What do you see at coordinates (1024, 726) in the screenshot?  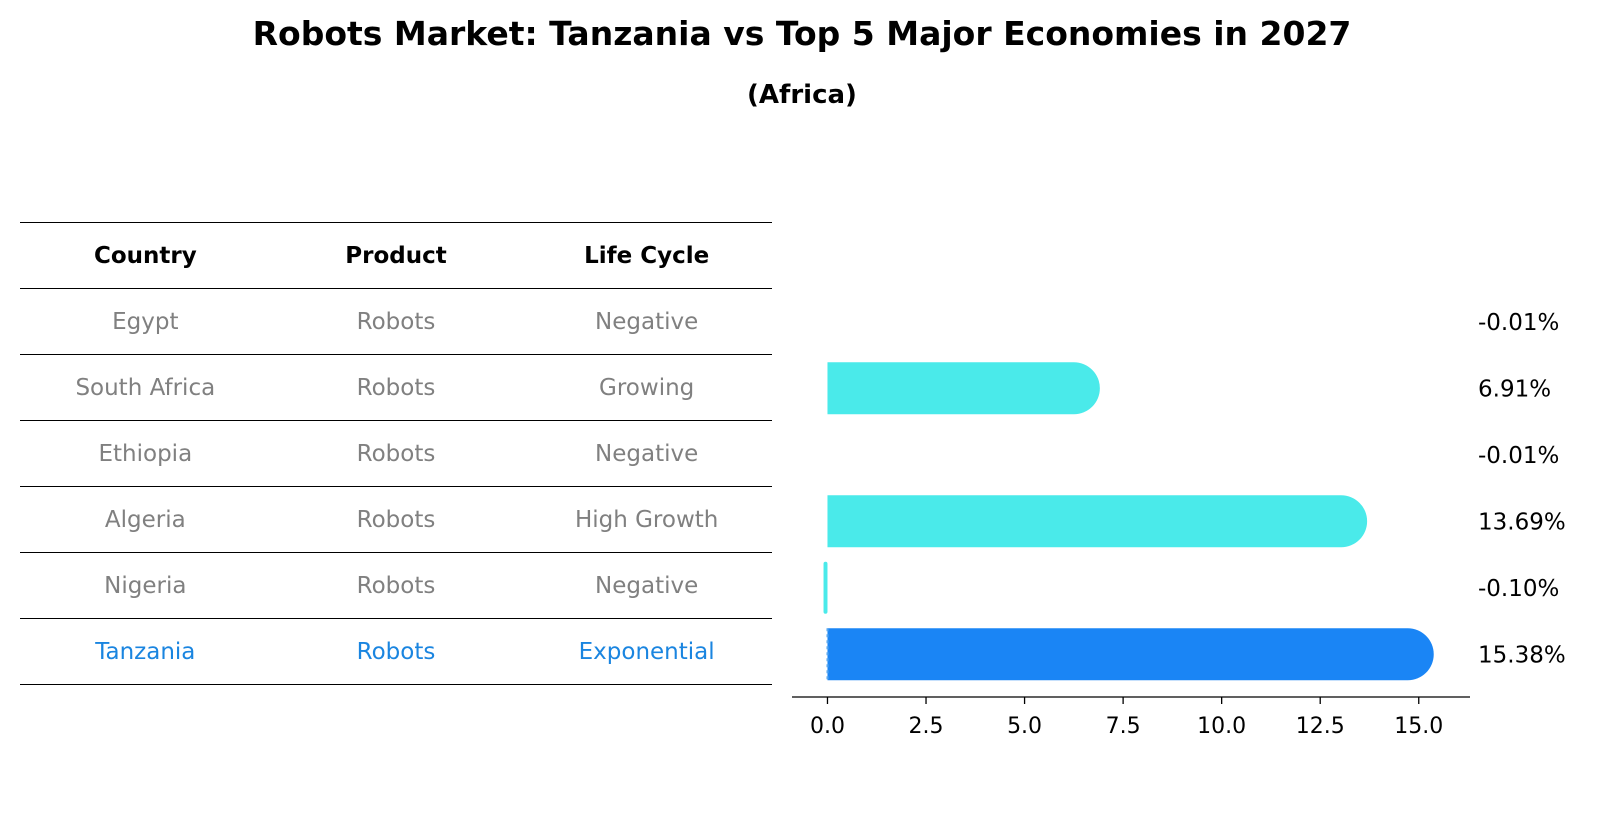 I see `x-tick-label: 5.0` at bounding box center [1024, 726].